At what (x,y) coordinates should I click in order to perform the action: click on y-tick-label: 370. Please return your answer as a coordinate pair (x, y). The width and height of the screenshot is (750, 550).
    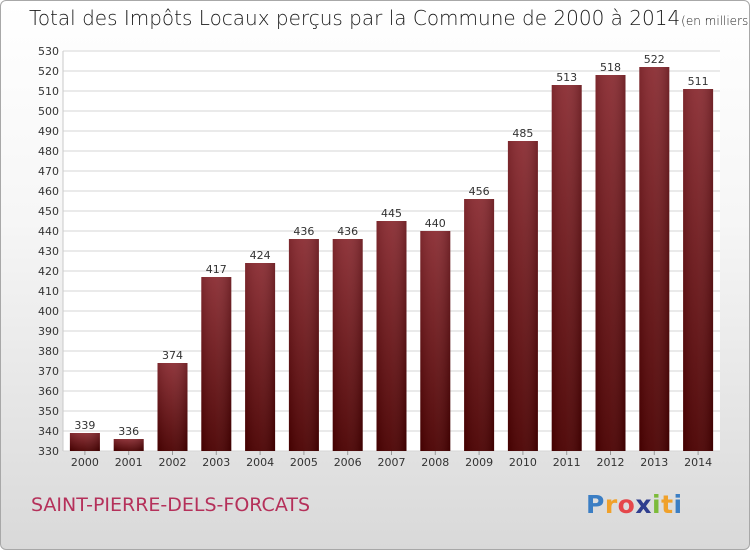
    Looking at the image, I should click on (48, 371).